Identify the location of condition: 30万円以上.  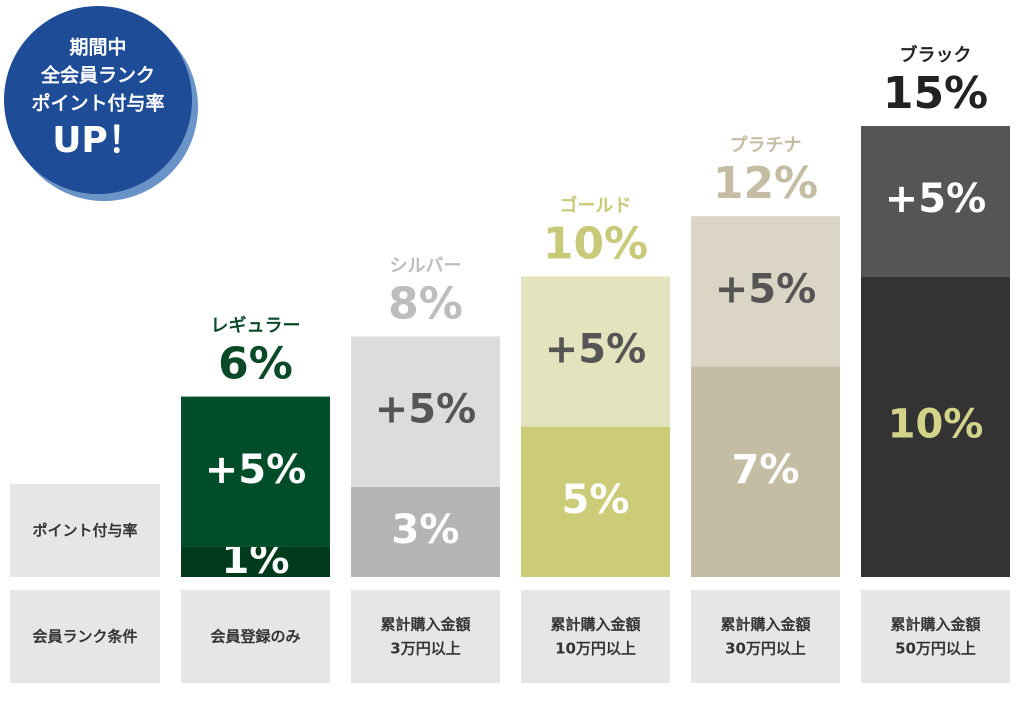
(765, 649).